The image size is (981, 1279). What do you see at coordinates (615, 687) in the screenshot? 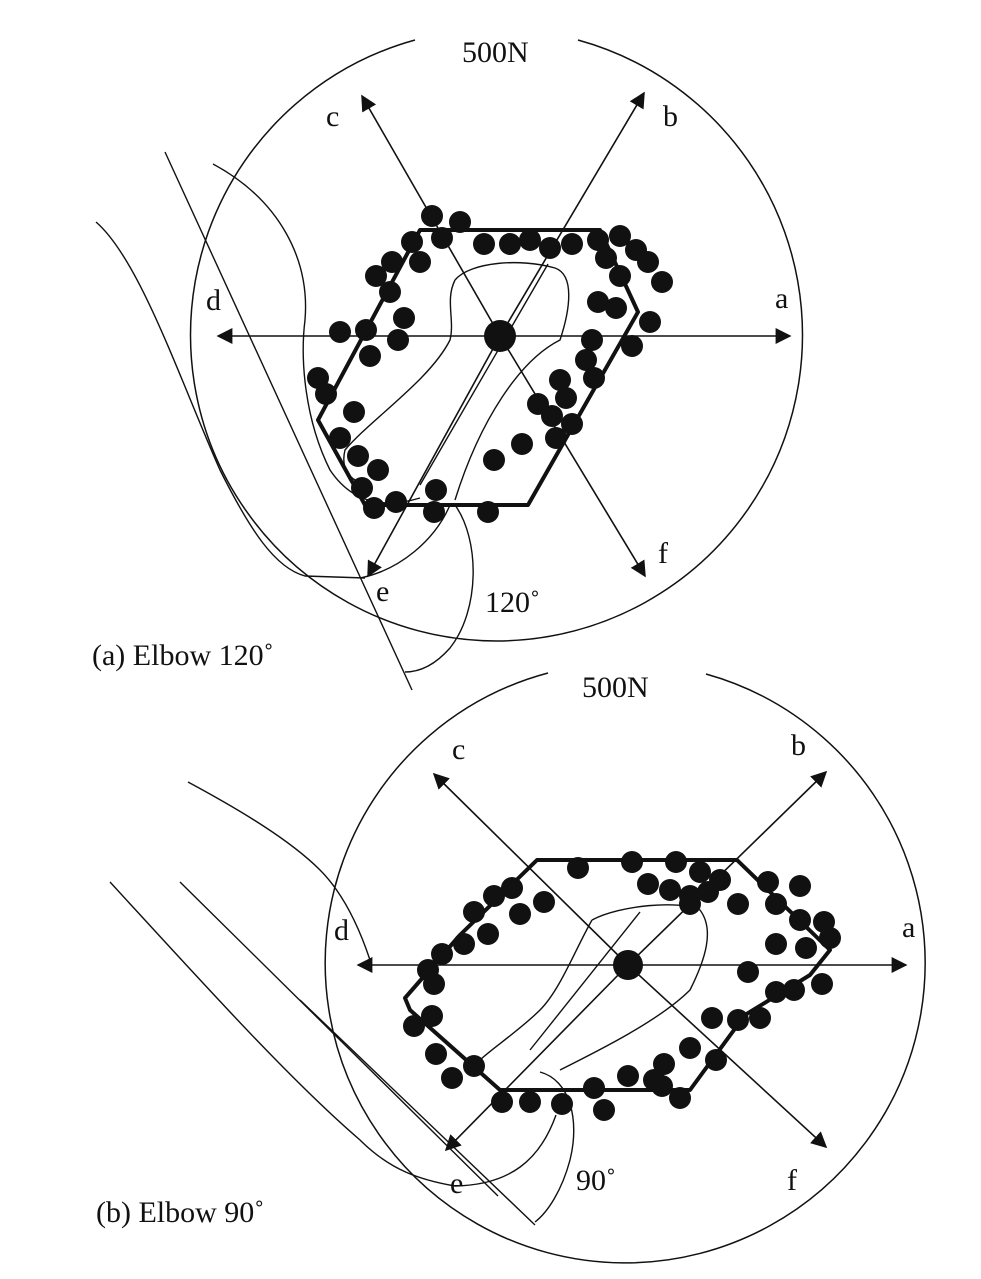
I see `scale-label-b: 500N` at bounding box center [615, 687].